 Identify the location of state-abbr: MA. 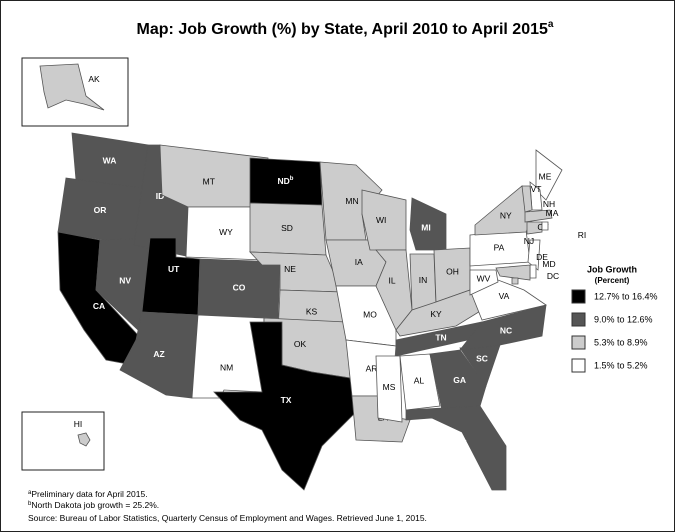
(552, 213).